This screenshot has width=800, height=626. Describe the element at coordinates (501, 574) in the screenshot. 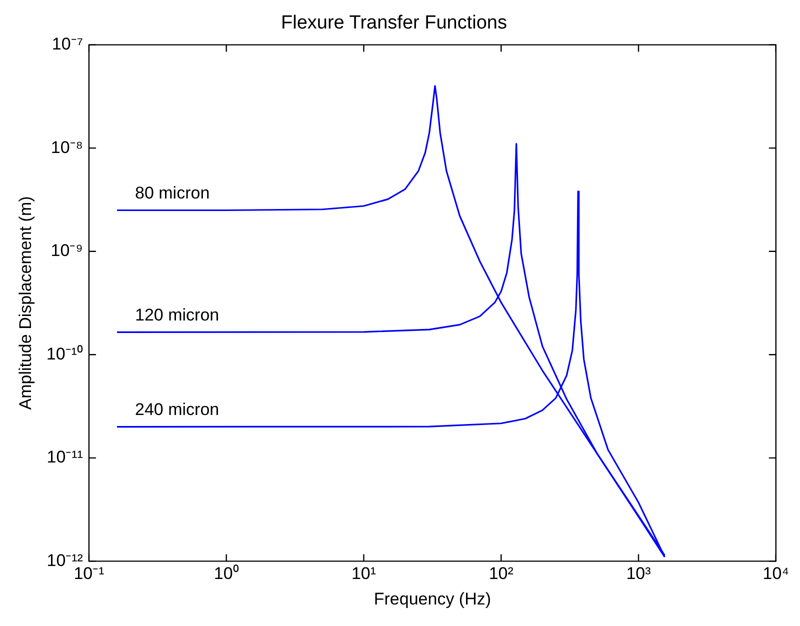

I see `x-tick-label: 10²` at that location.